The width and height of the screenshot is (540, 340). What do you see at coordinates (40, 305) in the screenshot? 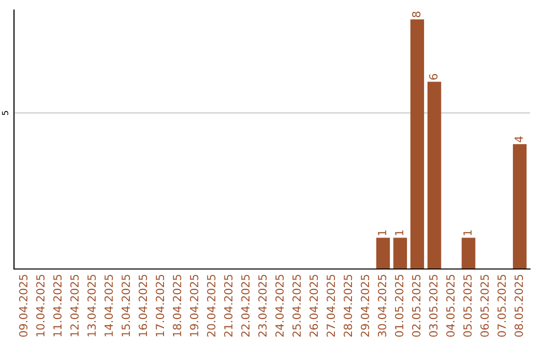
I see `x-tick-label: 10.04.2025` at bounding box center [40, 305].